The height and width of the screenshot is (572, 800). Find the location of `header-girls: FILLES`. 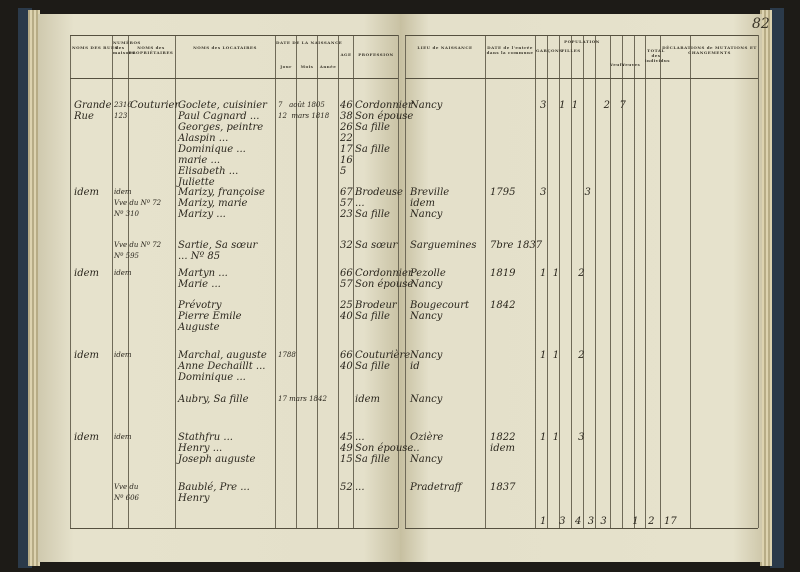

header-girls: FILLES is located at coordinates (571, 50).